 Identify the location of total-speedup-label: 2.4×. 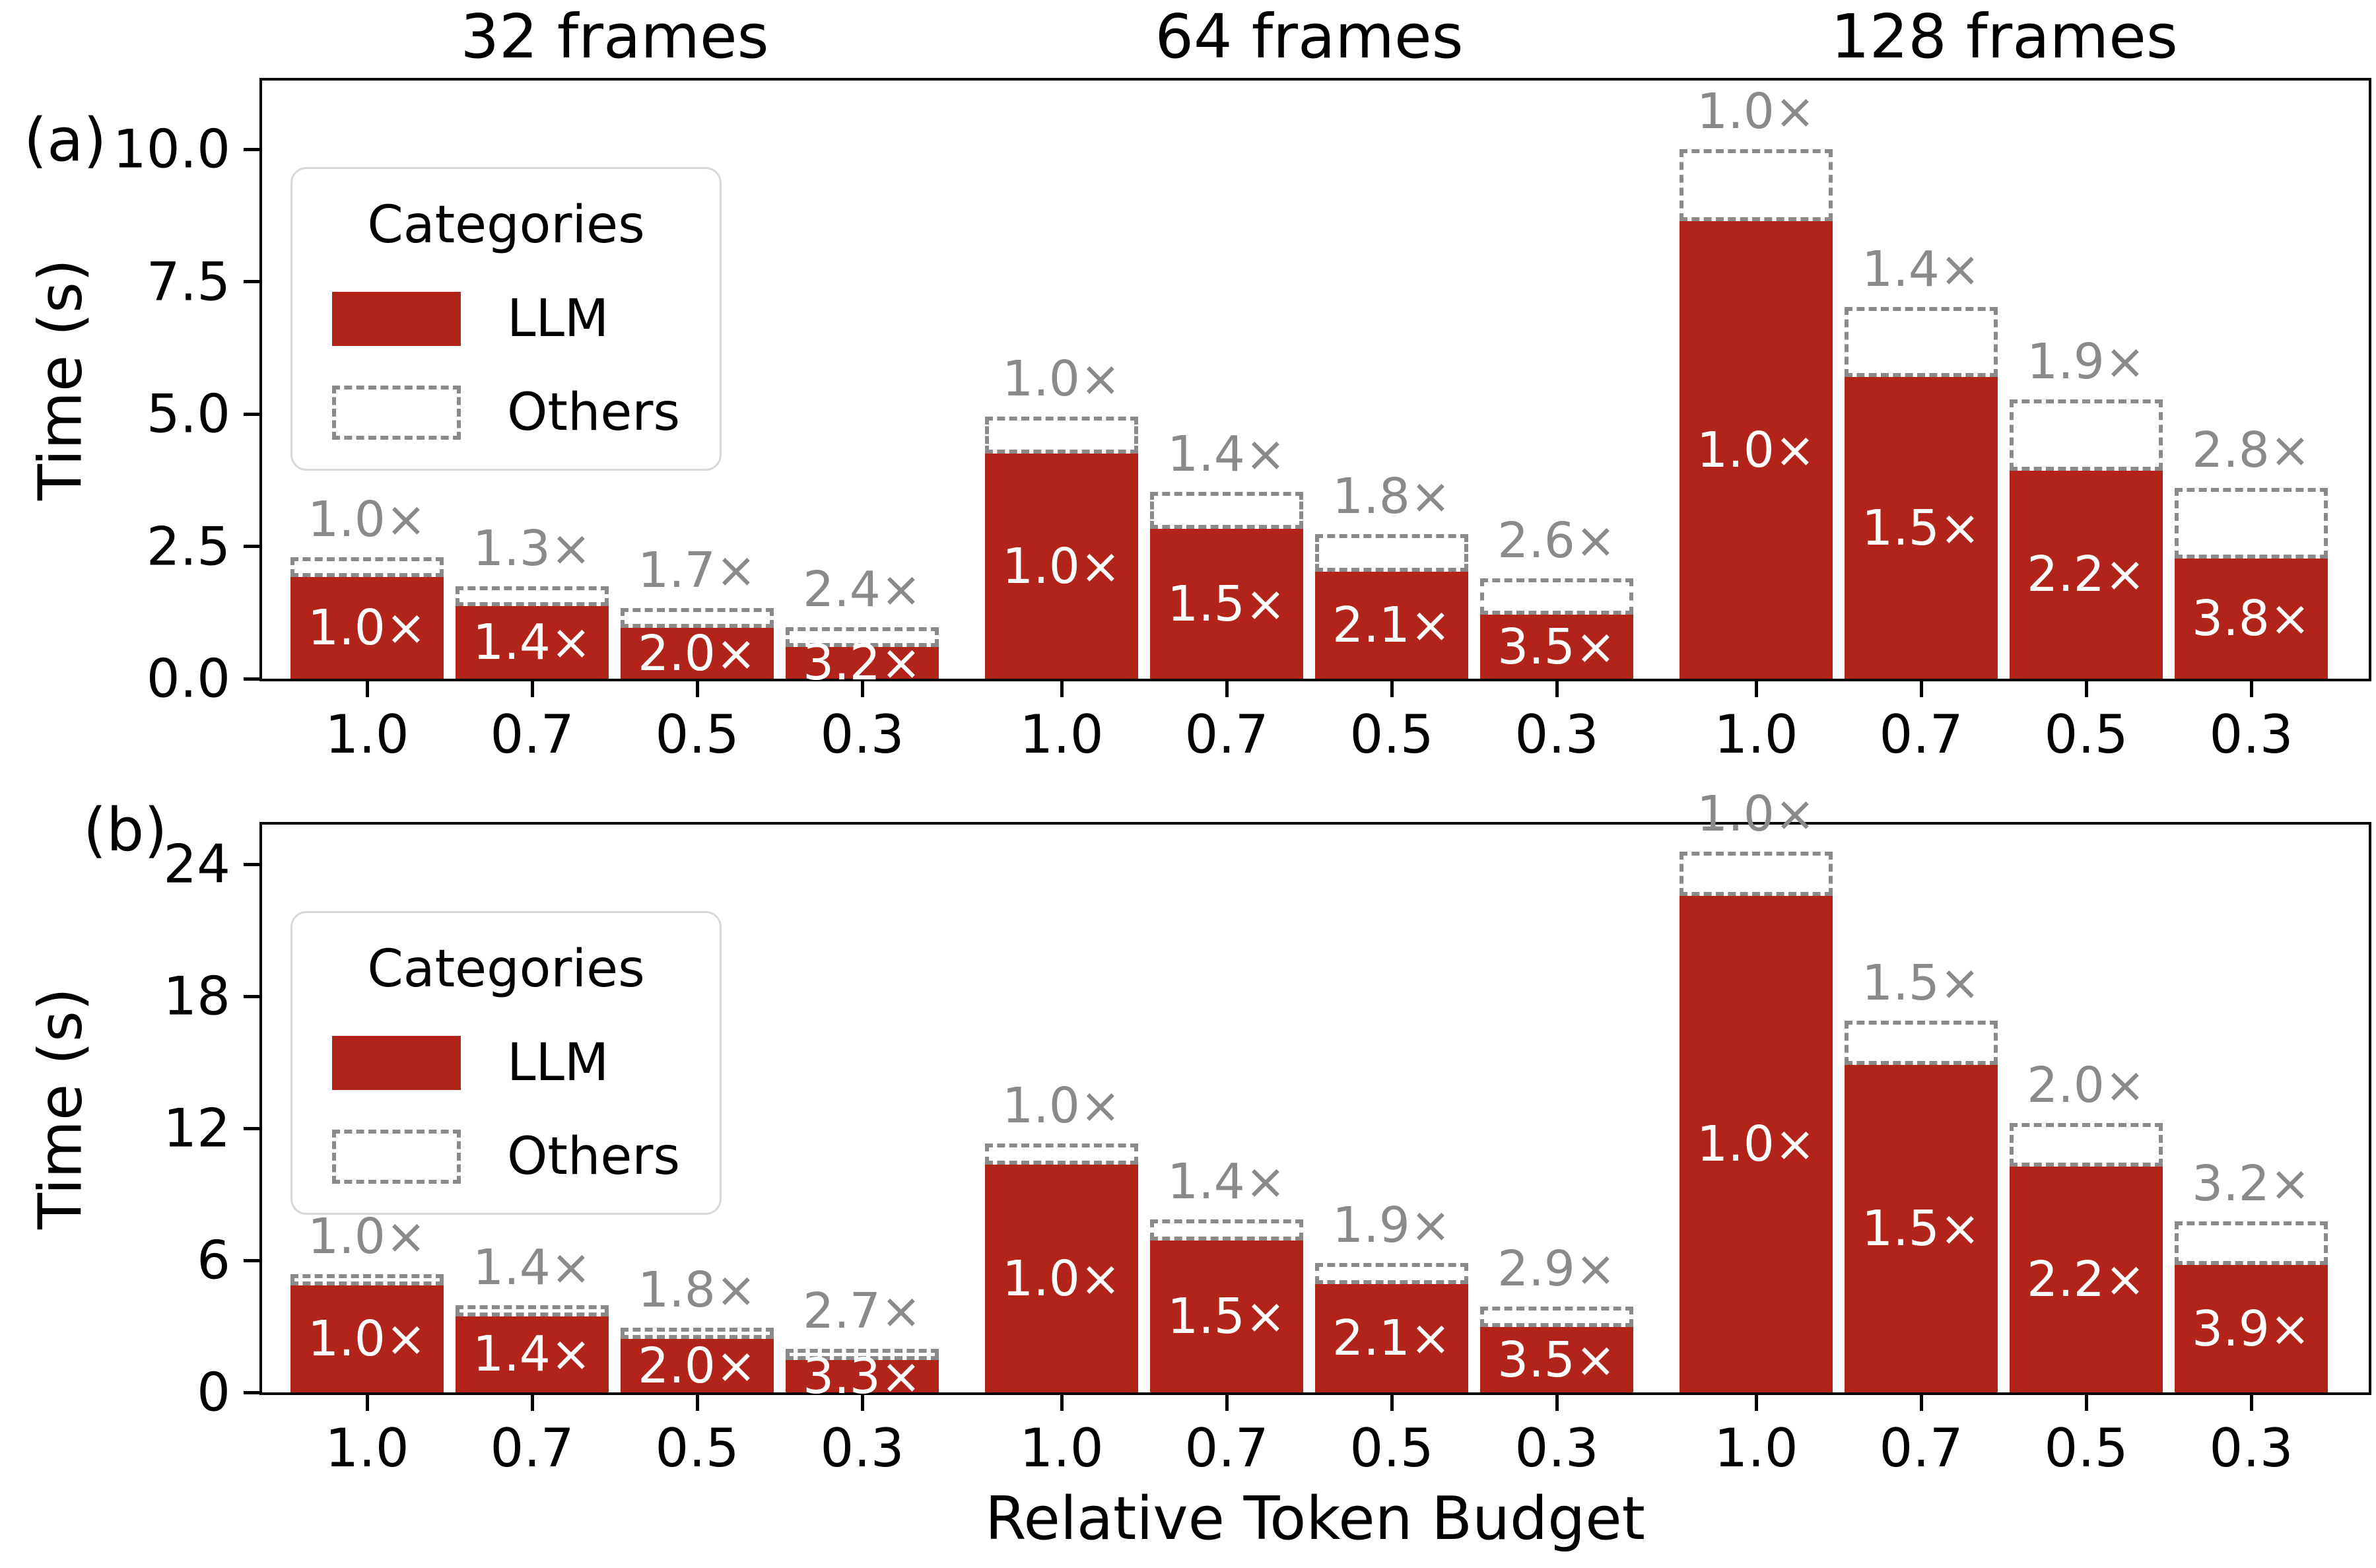
(862, 590).